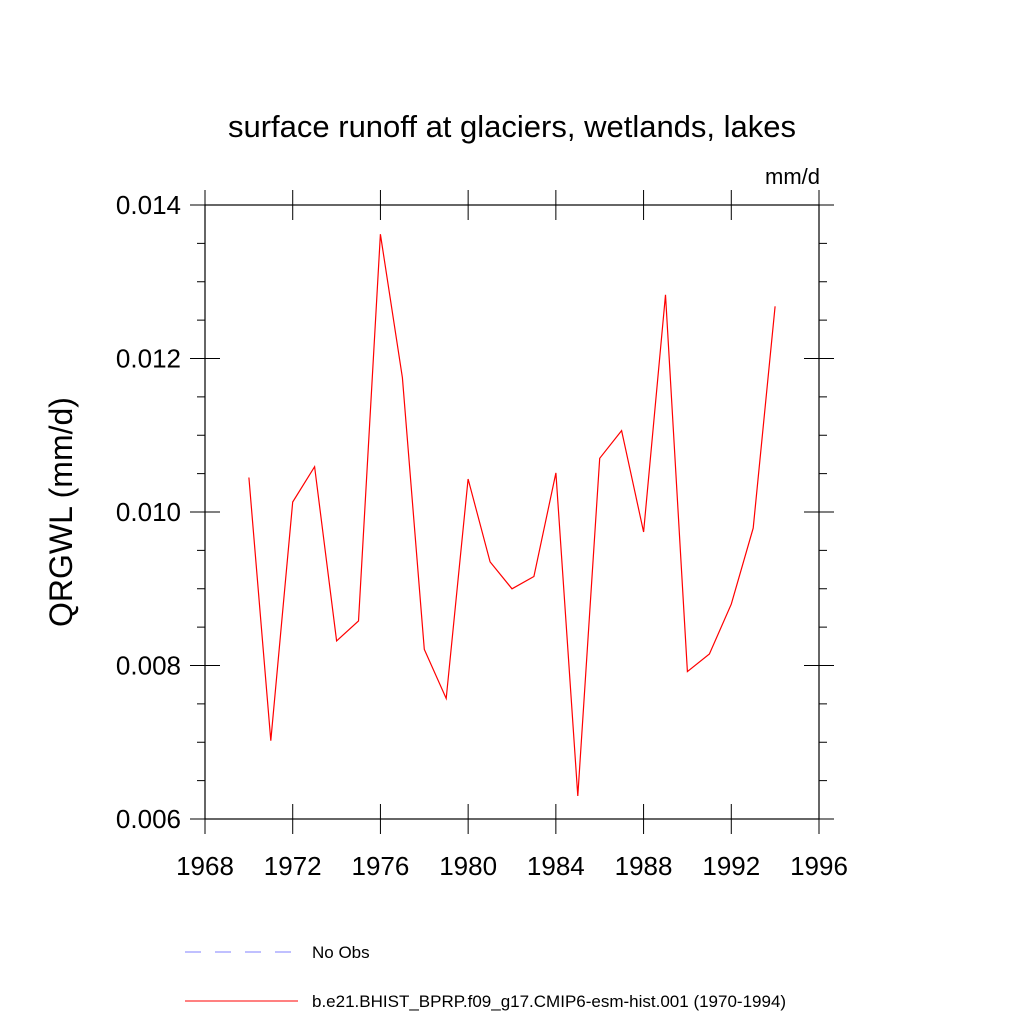 This screenshot has width=1024, height=1024. Describe the element at coordinates (61, 512) in the screenshot. I see `y-axis-label: QRGWL (mm/d)` at that location.